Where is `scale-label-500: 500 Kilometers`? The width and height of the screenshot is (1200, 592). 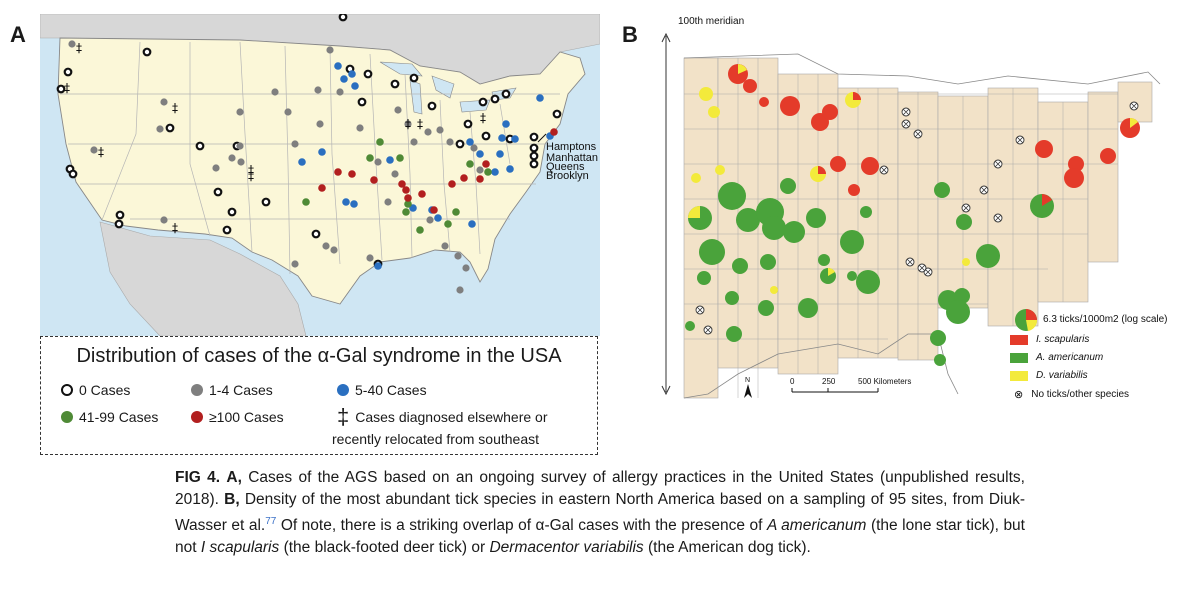
scale-label-500: 500 Kilometers is located at coordinates (884, 381).